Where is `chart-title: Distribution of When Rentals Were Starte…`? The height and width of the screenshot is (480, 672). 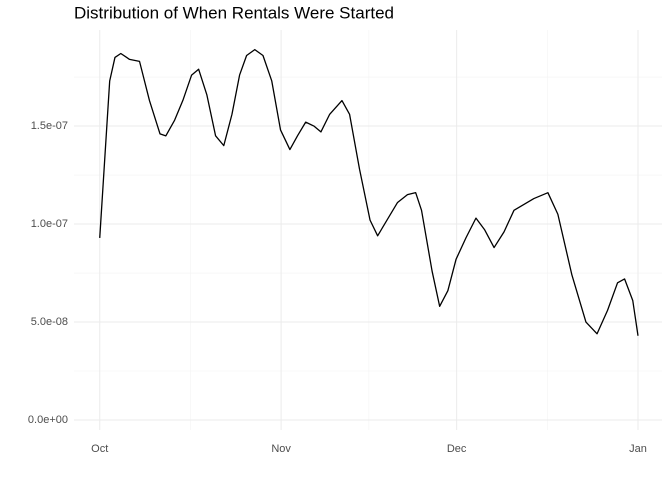
chart-title: Distribution of When Rentals Were Starte… is located at coordinates (234, 12).